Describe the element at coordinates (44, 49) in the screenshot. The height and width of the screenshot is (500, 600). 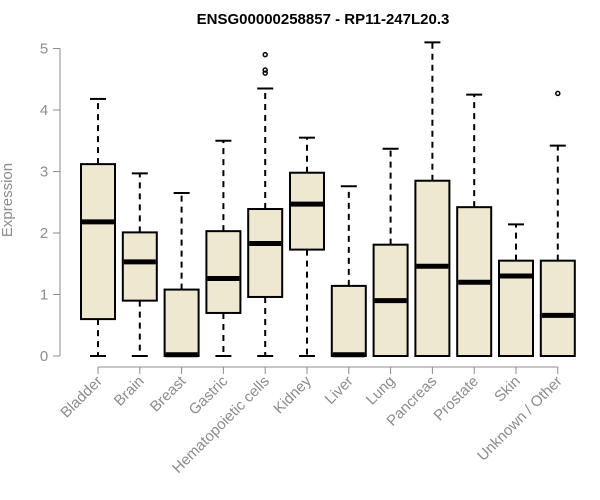
I see `y-tick-label: 5` at that location.